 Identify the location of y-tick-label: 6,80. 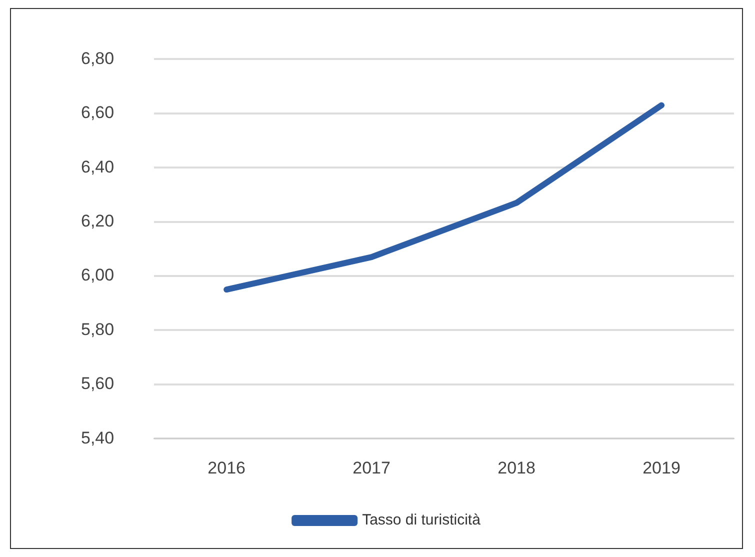
(97, 58).